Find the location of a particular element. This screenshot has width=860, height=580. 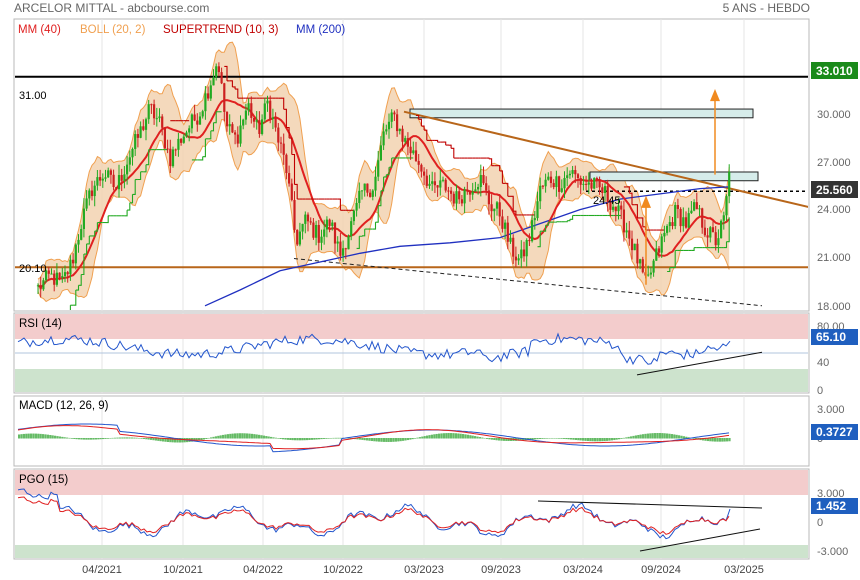

macd-value: 0.3727 is located at coordinates (834, 432).